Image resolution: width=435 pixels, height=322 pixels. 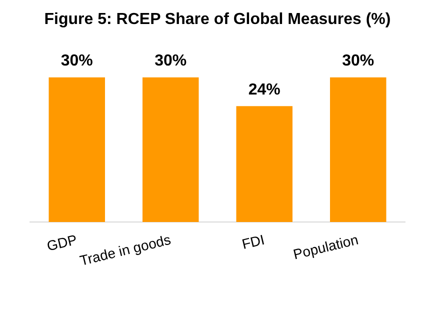 What do you see at coordinates (326, 246) in the screenshot?
I see `x-tick-label: Population` at bounding box center [326, 246].